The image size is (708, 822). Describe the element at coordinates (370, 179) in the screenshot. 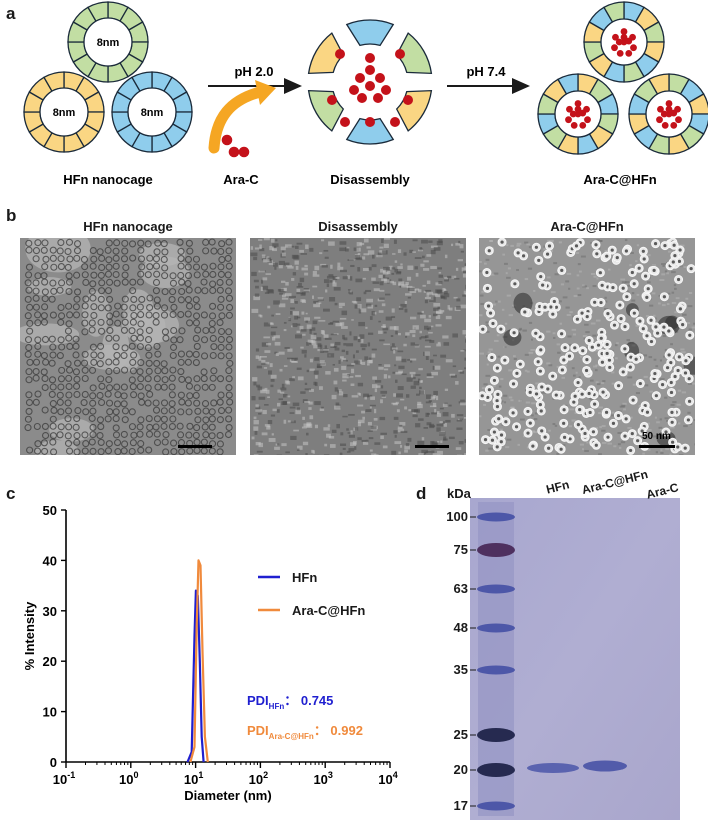

I see `caption-disassembly: Disassembly` at that location.